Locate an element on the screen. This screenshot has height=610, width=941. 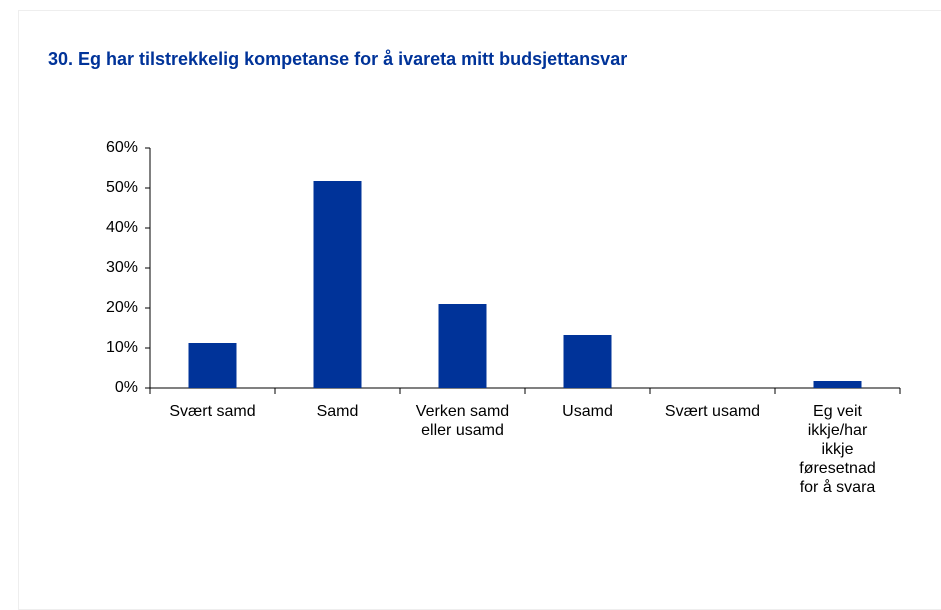
x-tick-label: Samd is located at coordinates (337, 411).